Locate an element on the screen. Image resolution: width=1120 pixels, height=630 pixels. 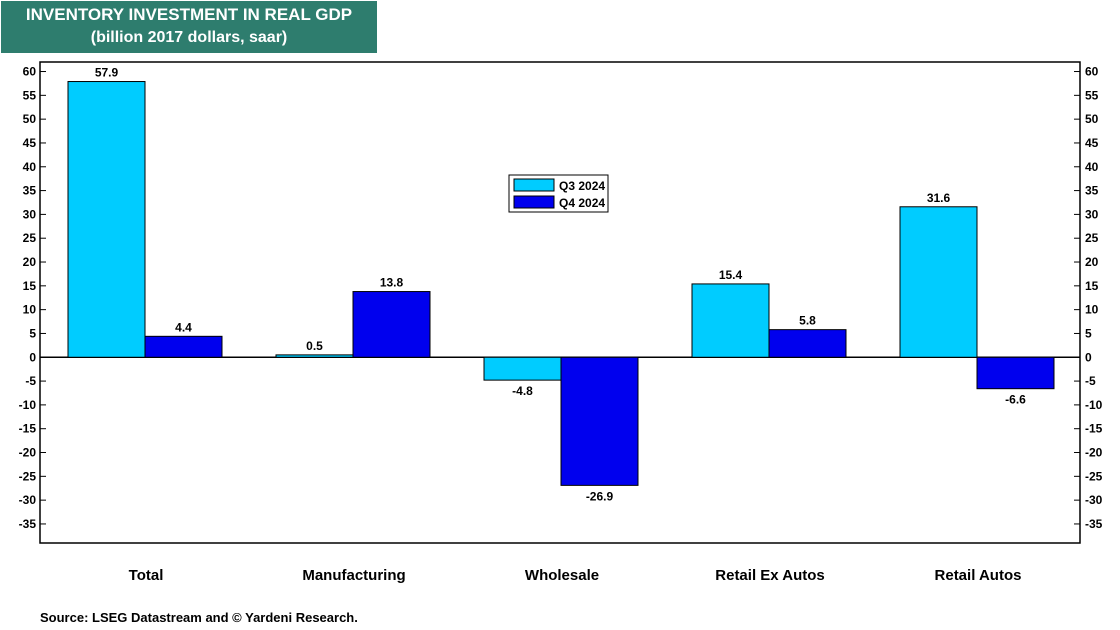
y-tick-label-left: 0 is located at coordinates (32, 357).